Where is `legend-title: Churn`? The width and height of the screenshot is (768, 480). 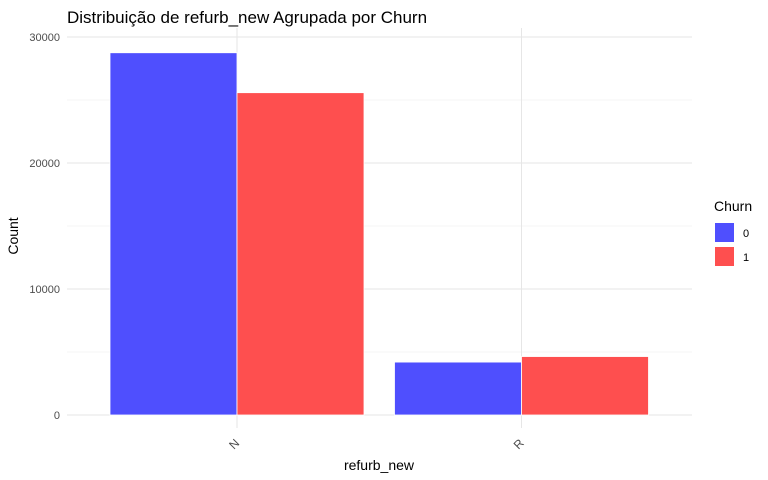 legend-title: Churn is located at coordinates (733, 206).